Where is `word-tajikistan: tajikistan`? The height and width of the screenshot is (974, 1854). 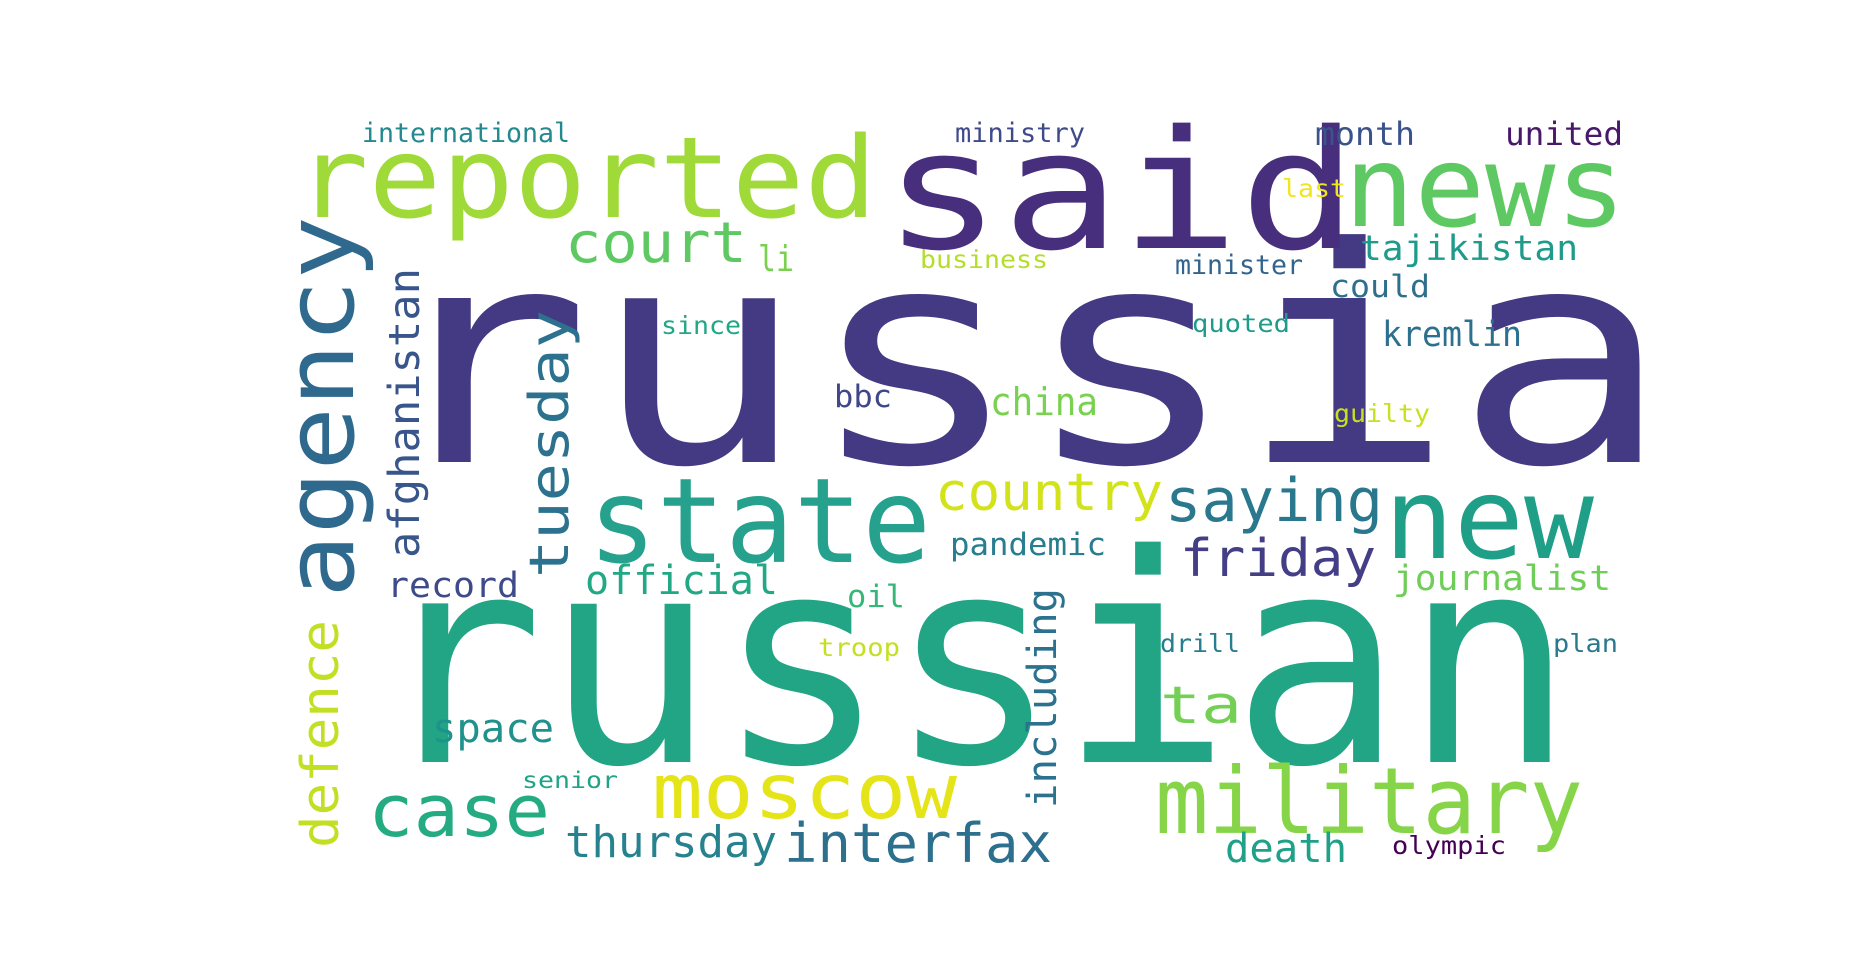 word-tajikistan: tajikistan is located at coordinates (1469, 249).